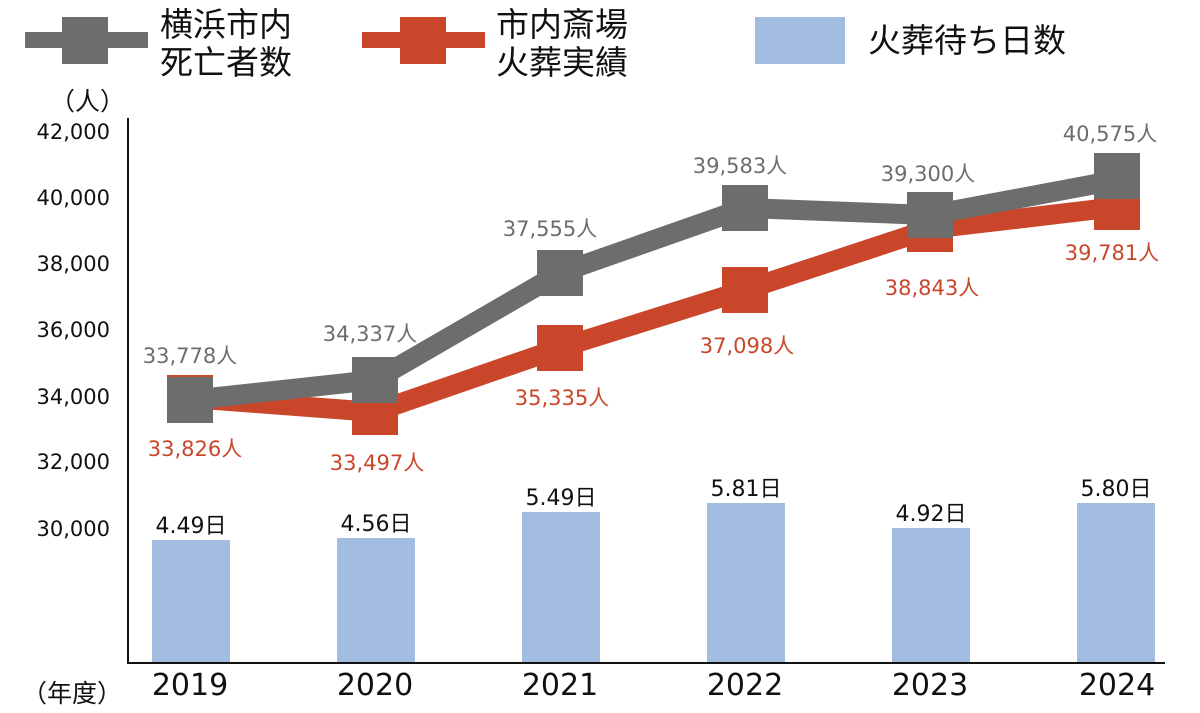  What do you see at coordinates (190, 685) in the screenshot?
I see `x-tick-2019: 2019` at bounding box center [190, 685].